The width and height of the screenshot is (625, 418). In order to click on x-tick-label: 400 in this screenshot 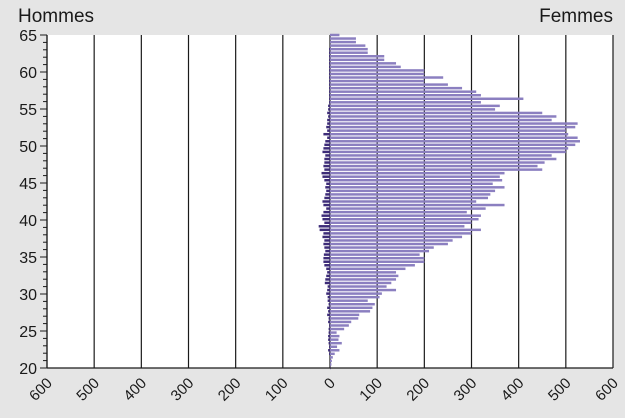, I will do `click(135, 390)`.